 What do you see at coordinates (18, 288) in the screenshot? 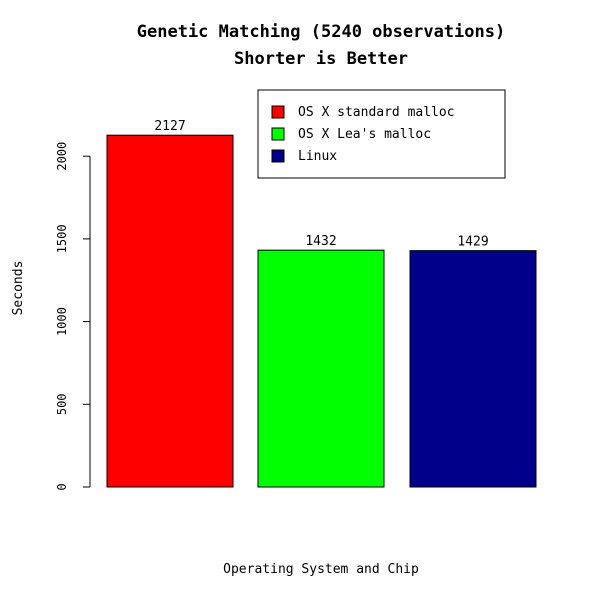
I see `y-axis-label: Seconds` at bounding box center [18, 288].